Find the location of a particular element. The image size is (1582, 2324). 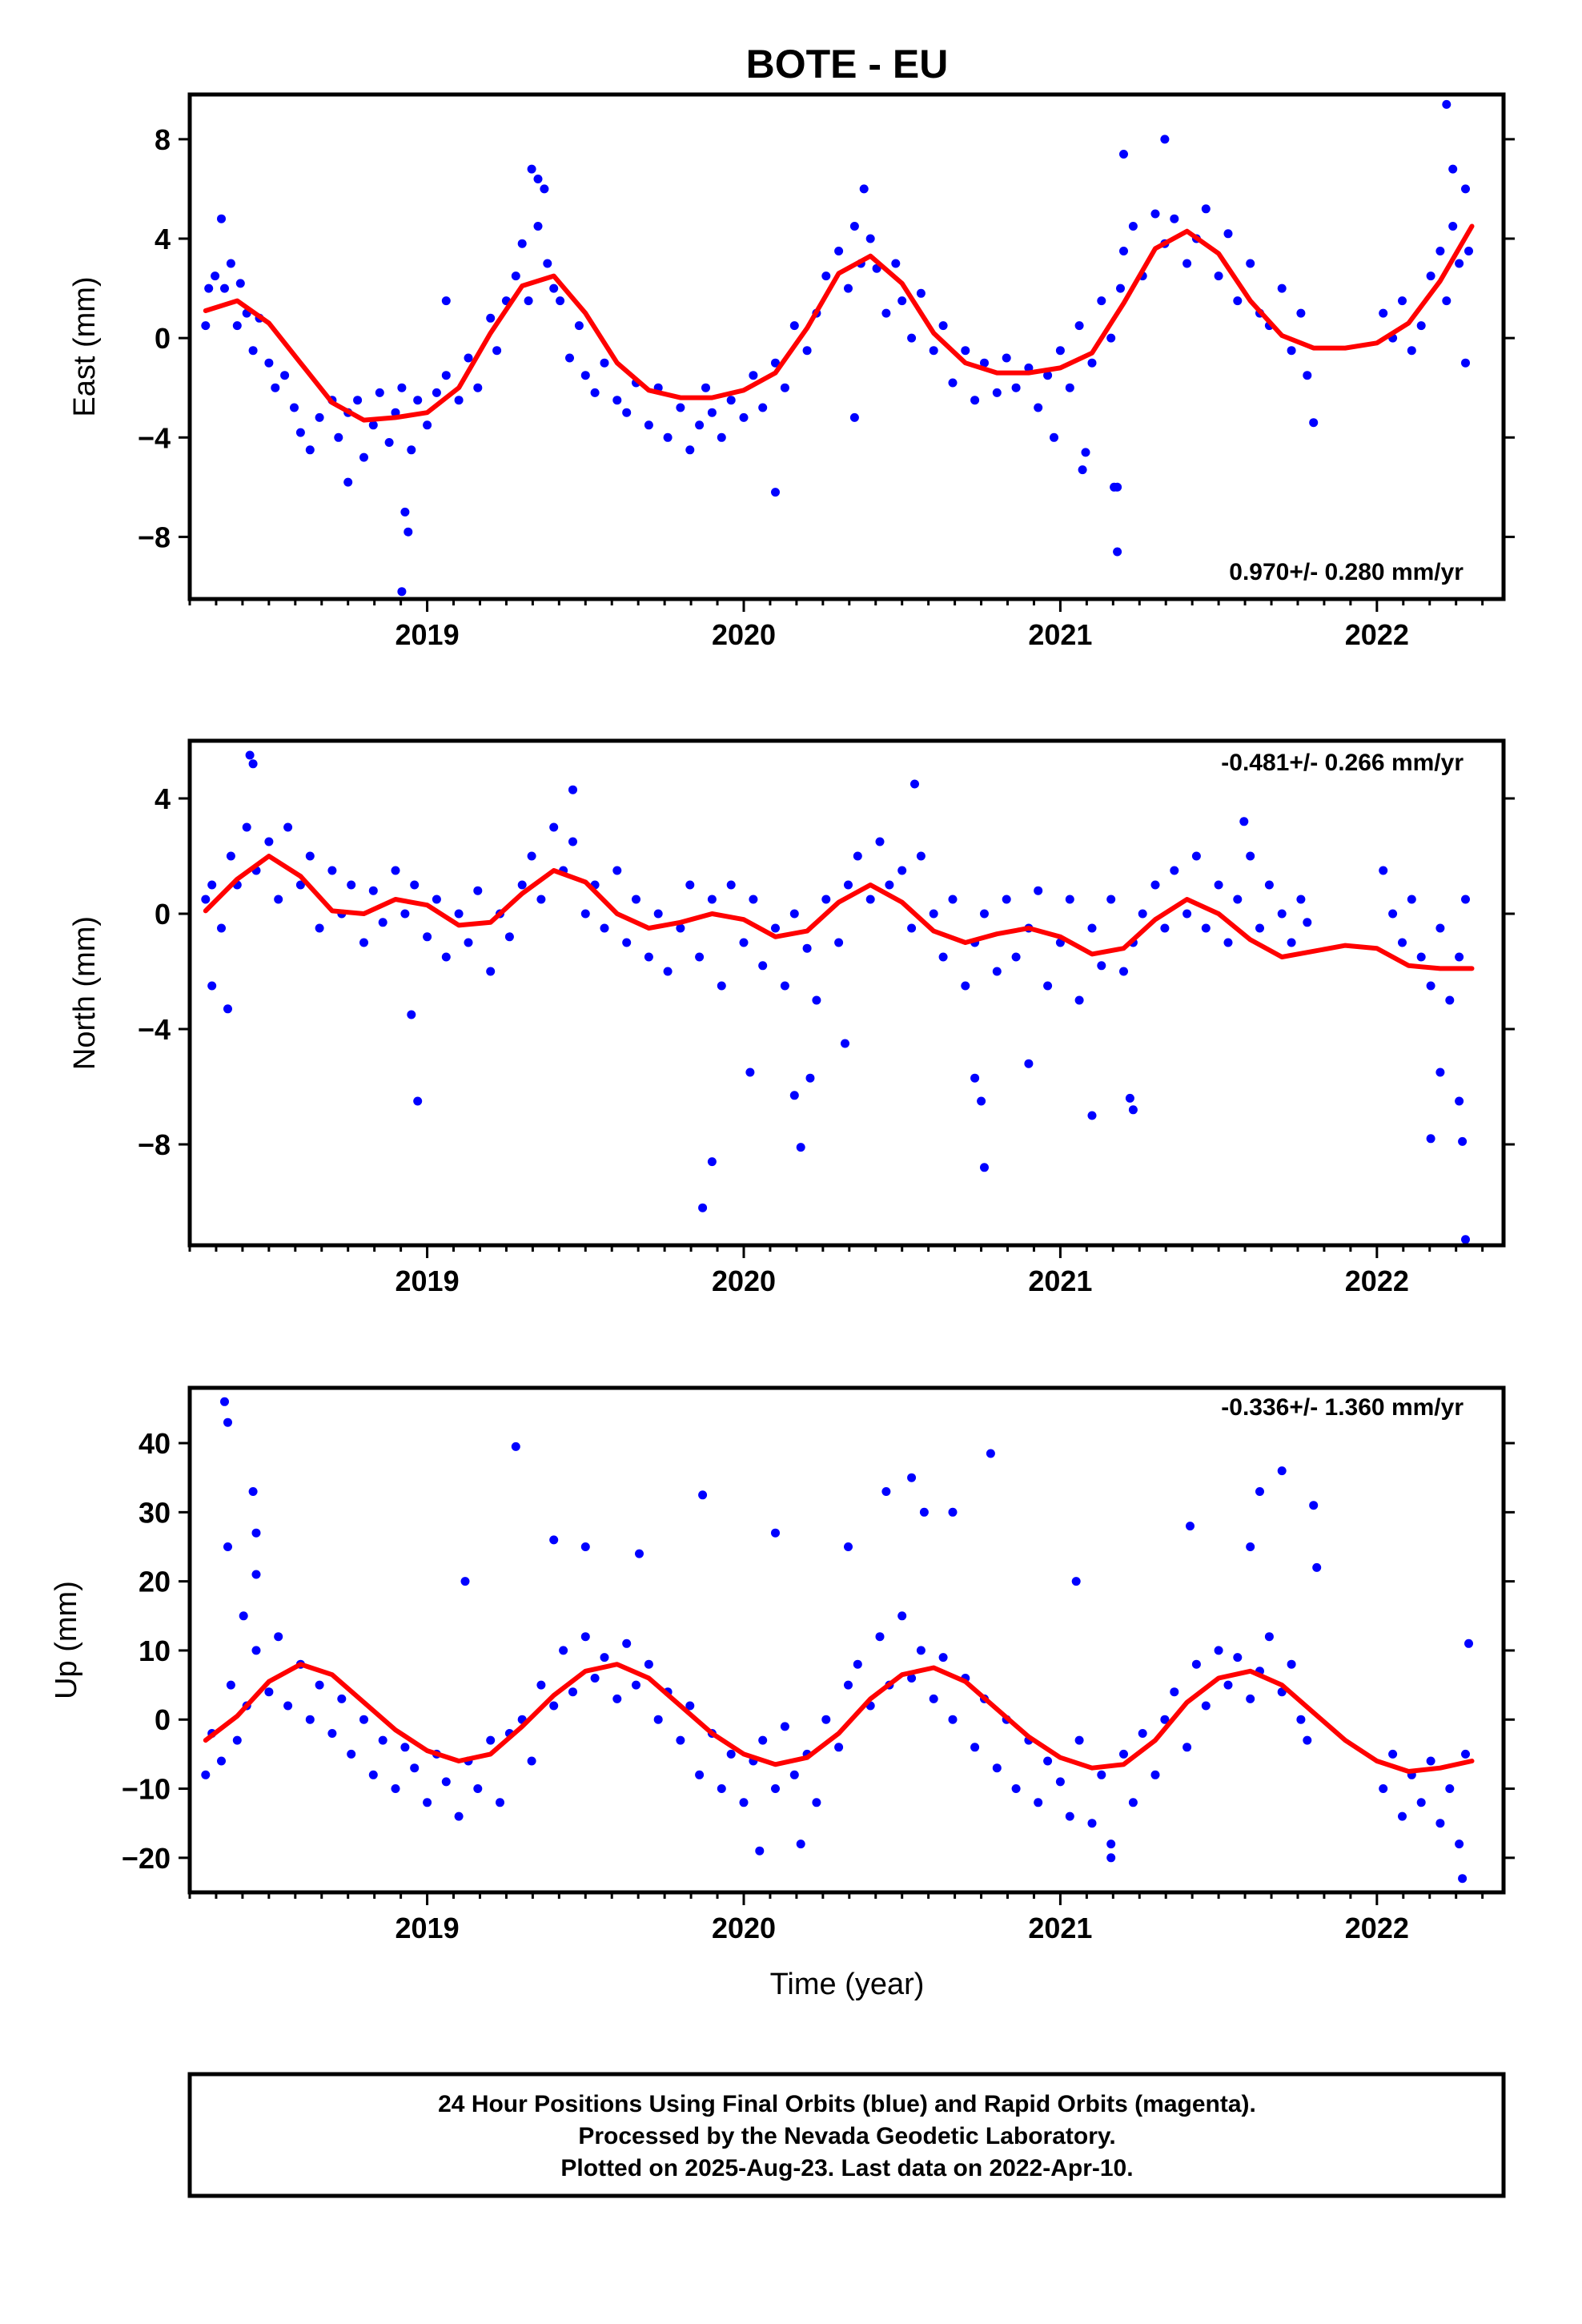

x-tick-label: 2021 is located at coordinates (1060, 1928).